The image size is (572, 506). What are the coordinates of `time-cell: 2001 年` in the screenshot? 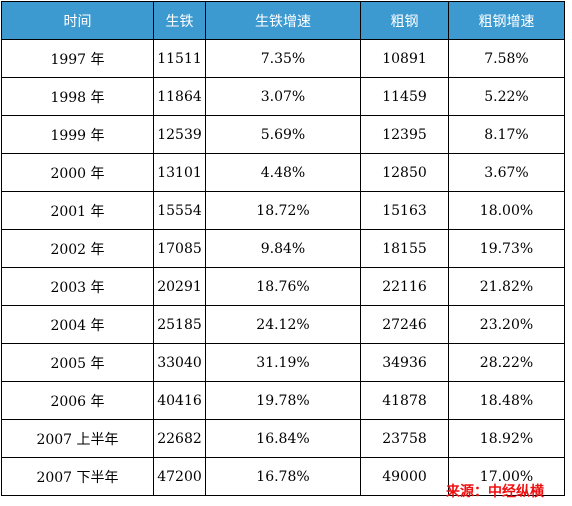 It's located at (77, 210).